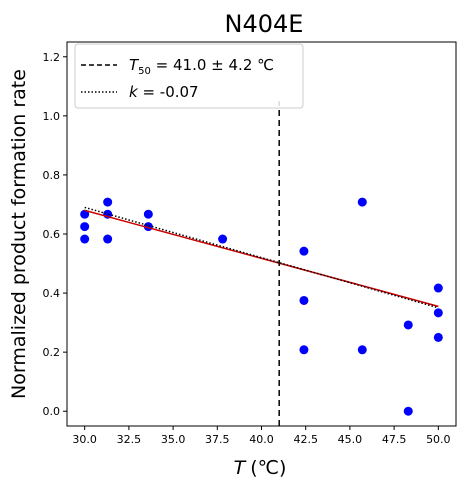 Image resolution: width=464 pixels, height=487 pixels. What do you see at coordinates (52, 116) in the screenshot?
I see `y-tick-label: 1.0` at bounding box center [52, 116].